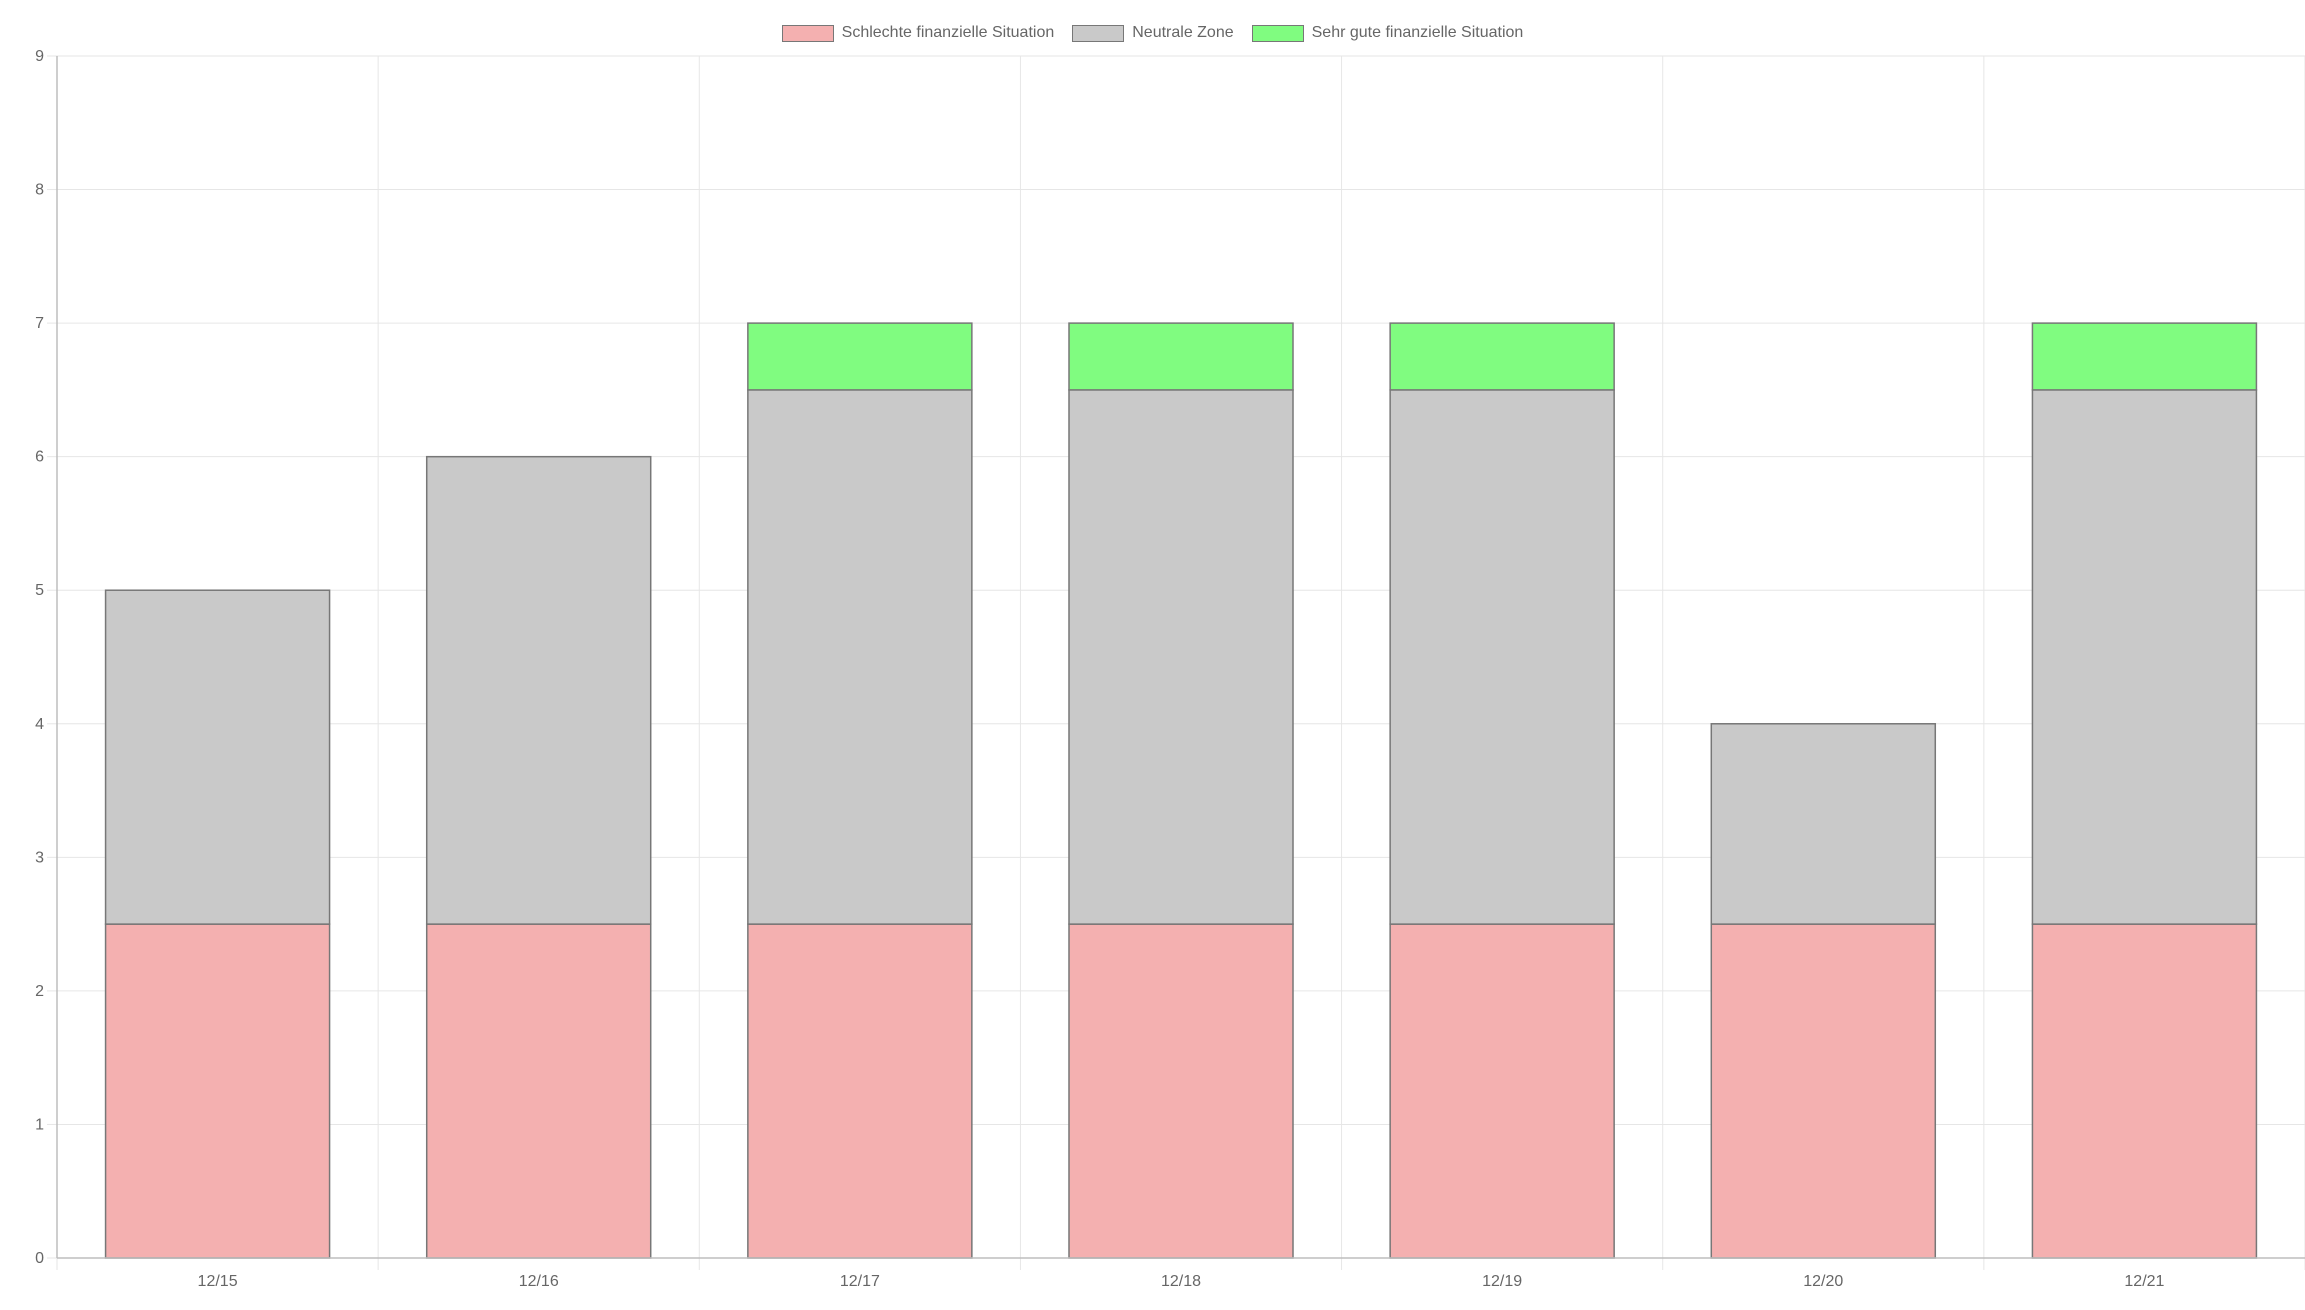  I want to click on y-tick-label: 6, so click(39, 457).